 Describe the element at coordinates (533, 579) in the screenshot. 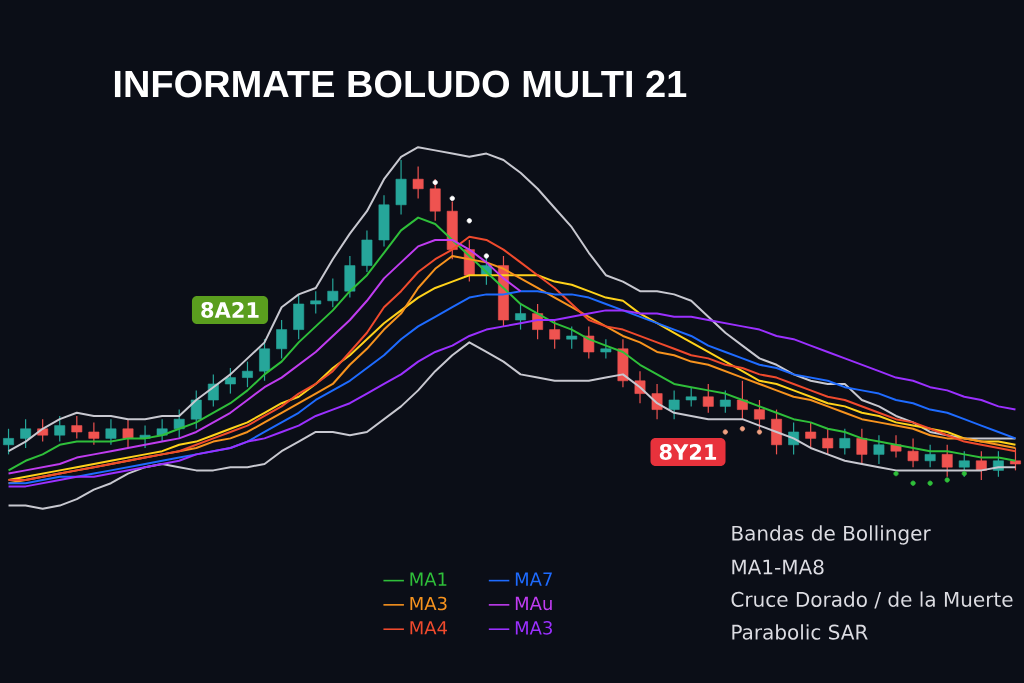

I see `legend-label: MA7` at that location.